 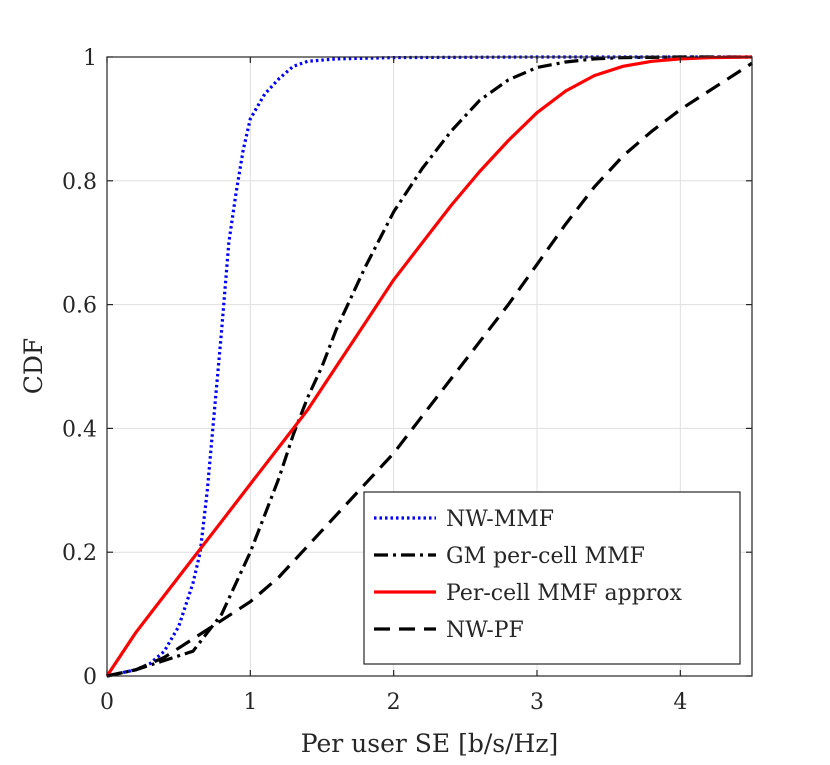 What do you see at coordinates (90, 677) in the screenshot?
I see `y-tick-label: 0` at bounding box center [90, 677].